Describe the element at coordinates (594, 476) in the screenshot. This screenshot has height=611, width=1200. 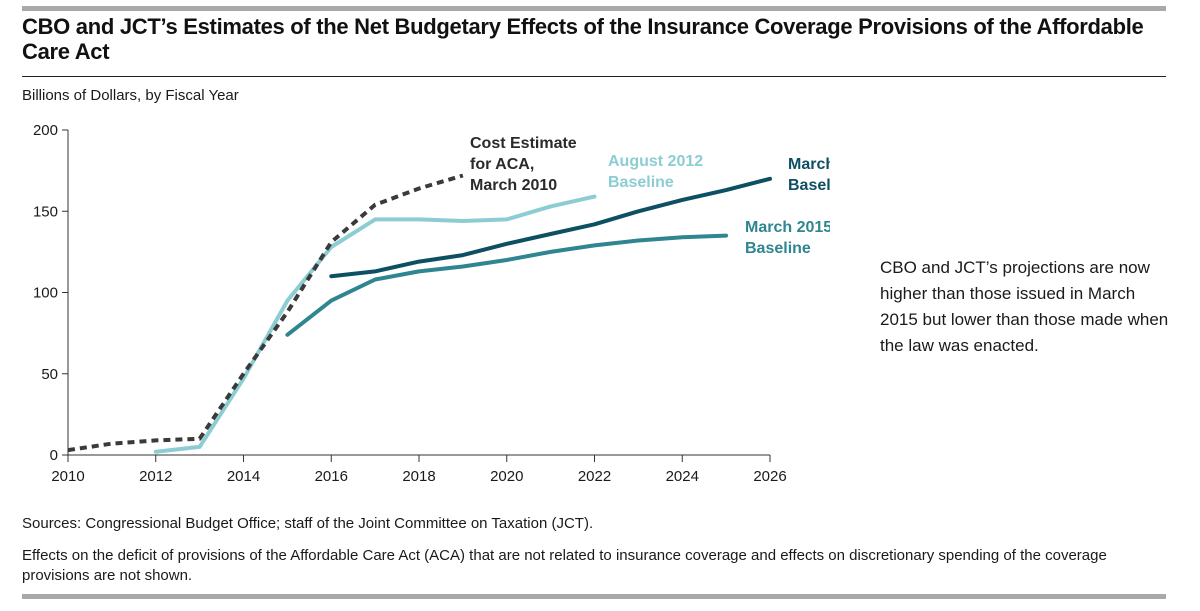
I see `x-tick-label: 2022` at that location.